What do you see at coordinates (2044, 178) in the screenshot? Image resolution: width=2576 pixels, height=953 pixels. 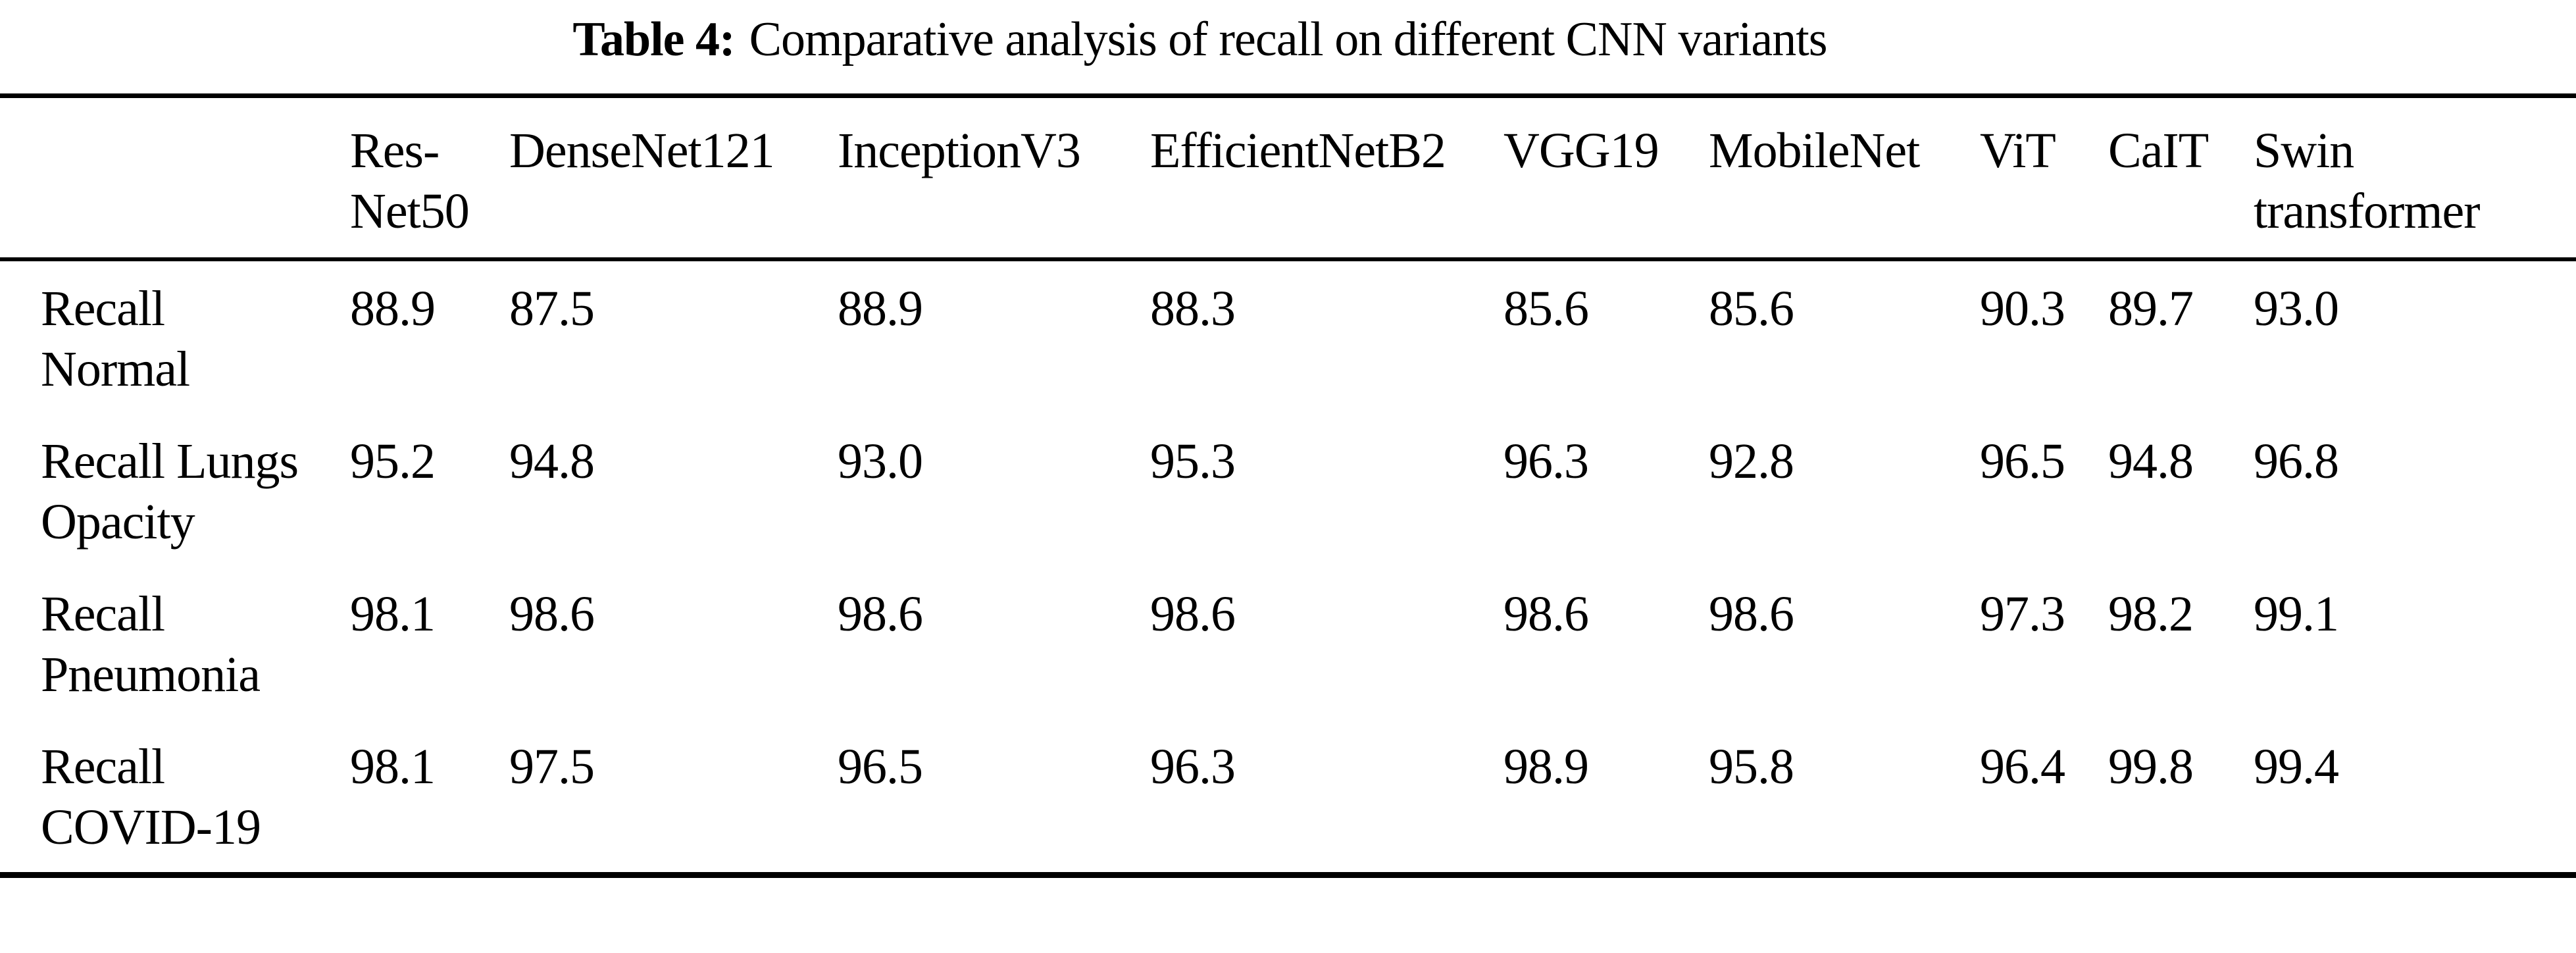 I see `column-header-vit: ViT` at bounding box center [2044, 178].